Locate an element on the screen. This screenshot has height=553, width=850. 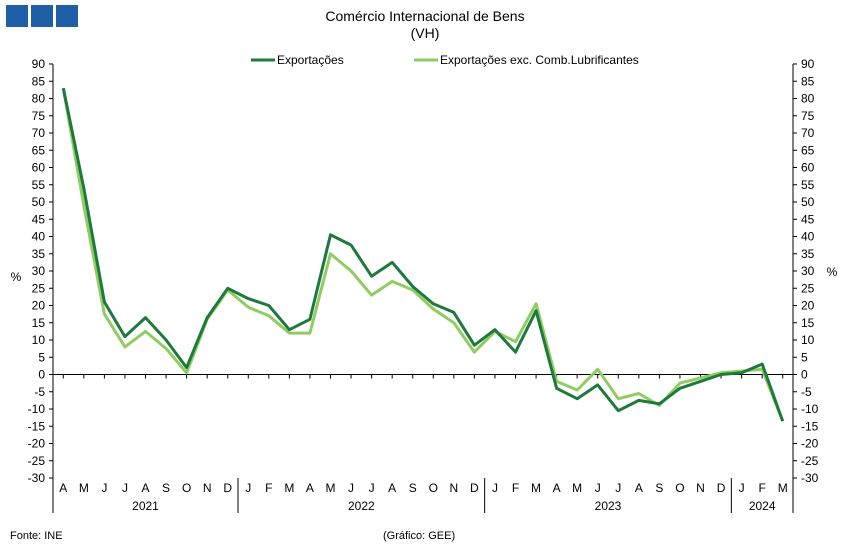
y-tick-label-left: 65 is located at coordinates (39, 150).